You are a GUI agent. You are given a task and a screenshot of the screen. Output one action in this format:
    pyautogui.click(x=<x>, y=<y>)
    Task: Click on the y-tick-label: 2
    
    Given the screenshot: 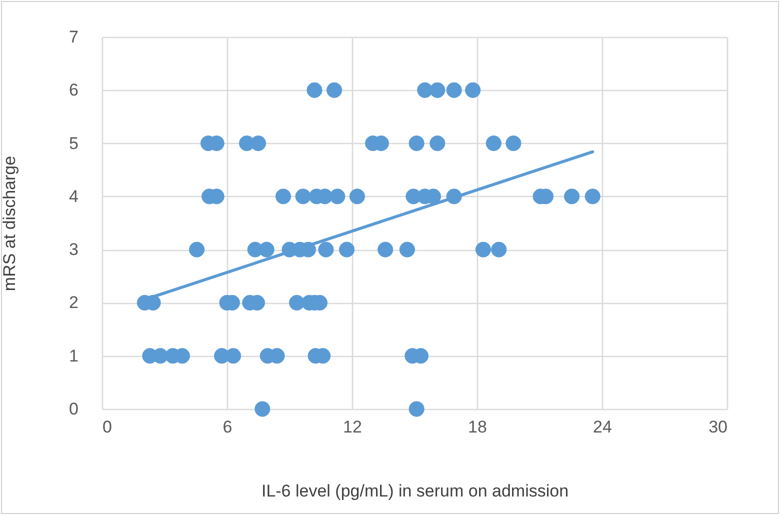 What is the action you would take?
    pyautogui.click(x=73, y=302)
    